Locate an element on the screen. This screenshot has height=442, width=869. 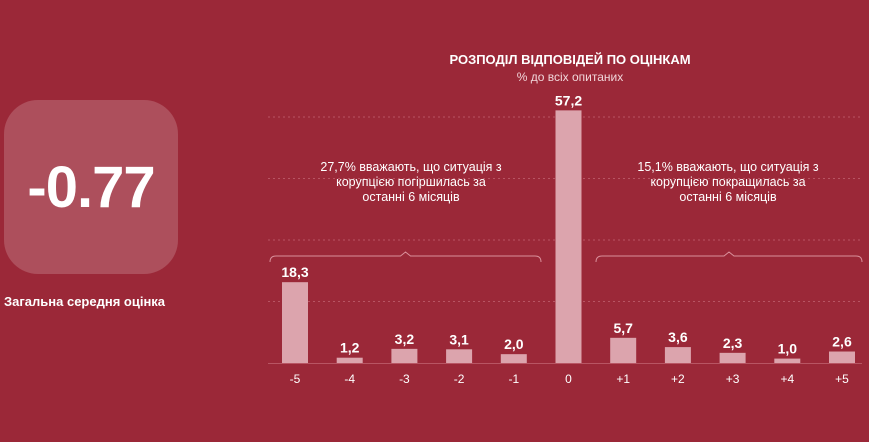
x-tick-label: +3 is located at coordinates (733, 379).